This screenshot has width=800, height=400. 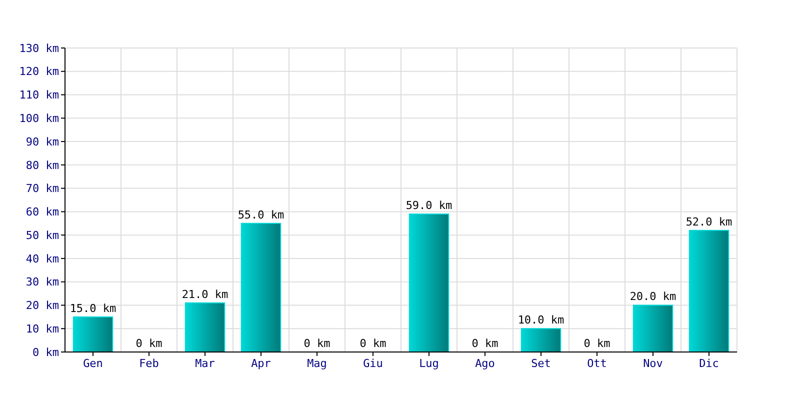 I want to click on x-tick-label: Giu, so click(x=373, y=363).